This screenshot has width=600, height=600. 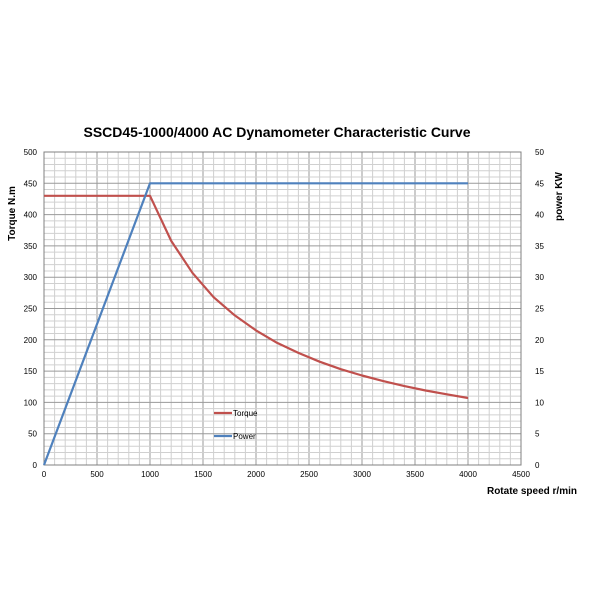 What do you see at coordinates (31, 246) in the screenshot?
I see `y-tick-label: 350` at bounding box center [31, 246].